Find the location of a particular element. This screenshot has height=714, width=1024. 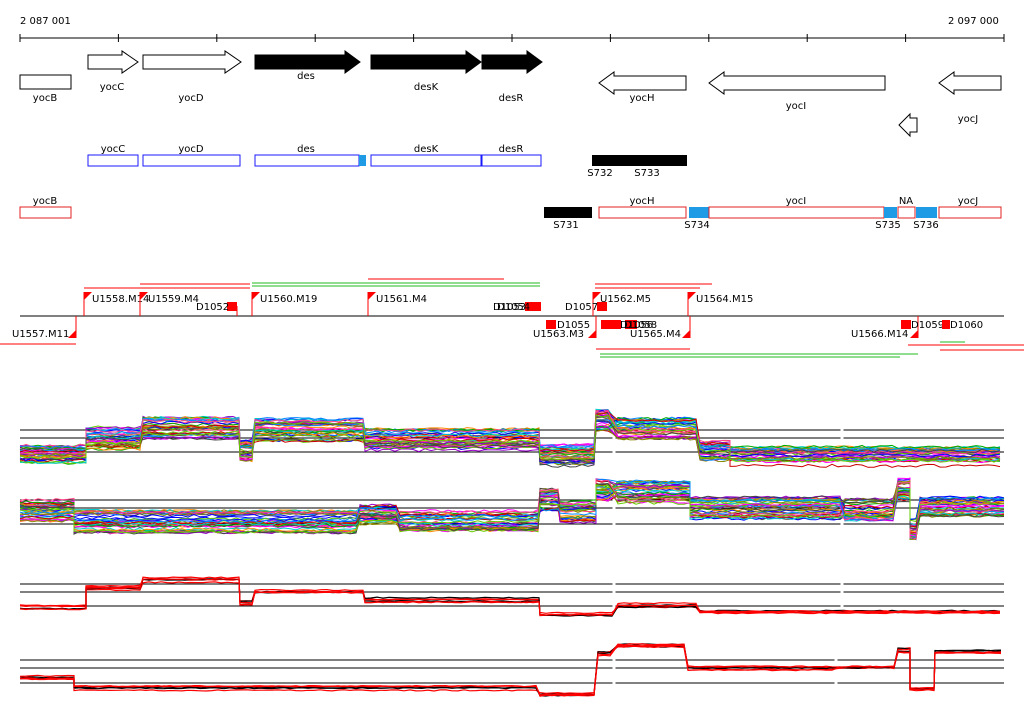

upshift-U1566: U1566.M14 is located at coordinates (885, 328).